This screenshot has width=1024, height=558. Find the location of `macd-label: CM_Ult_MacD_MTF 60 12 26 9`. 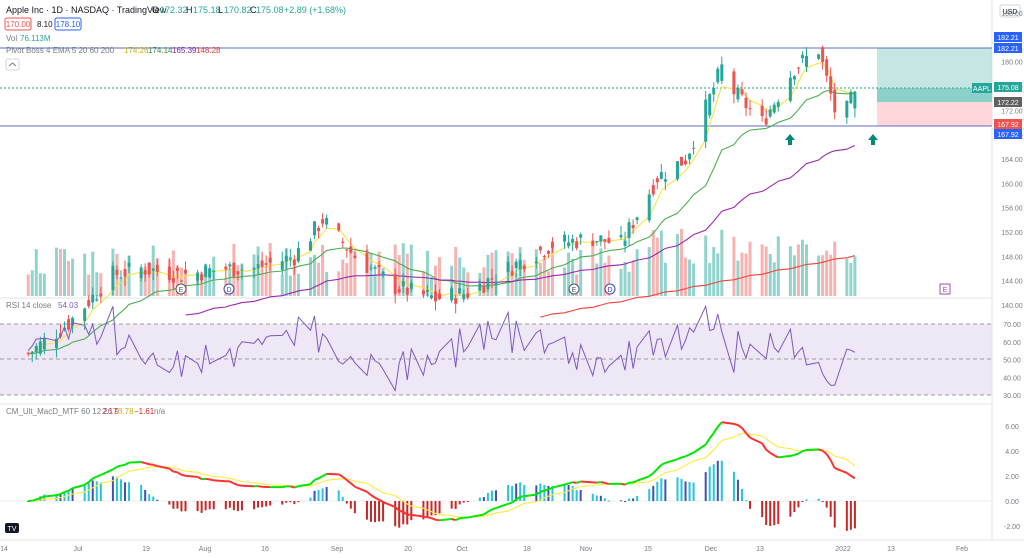

macd-label: CM_Ult_MacD_MTF 60 12 26 9 is located at coordinates (62, 411).